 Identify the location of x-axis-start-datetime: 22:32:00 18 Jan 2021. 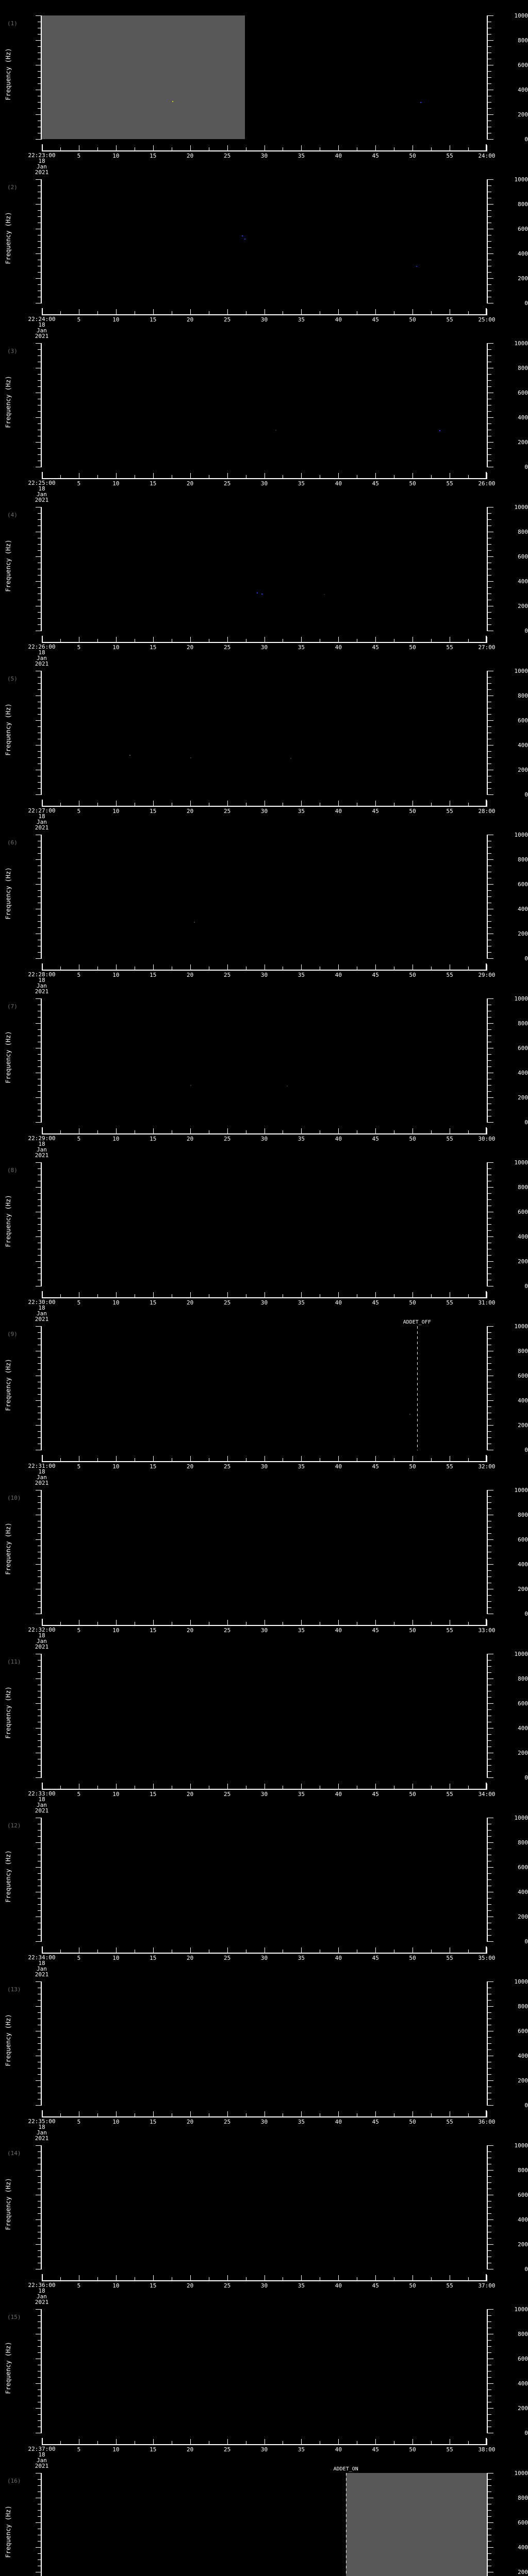
(42, 1638).